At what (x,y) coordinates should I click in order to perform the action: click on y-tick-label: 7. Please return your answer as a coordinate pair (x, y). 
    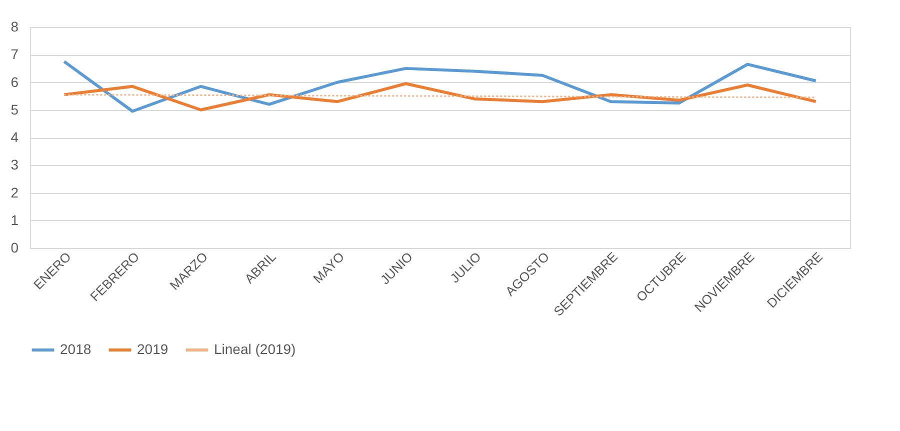
    Looking at the image, I should click on (14, 54).